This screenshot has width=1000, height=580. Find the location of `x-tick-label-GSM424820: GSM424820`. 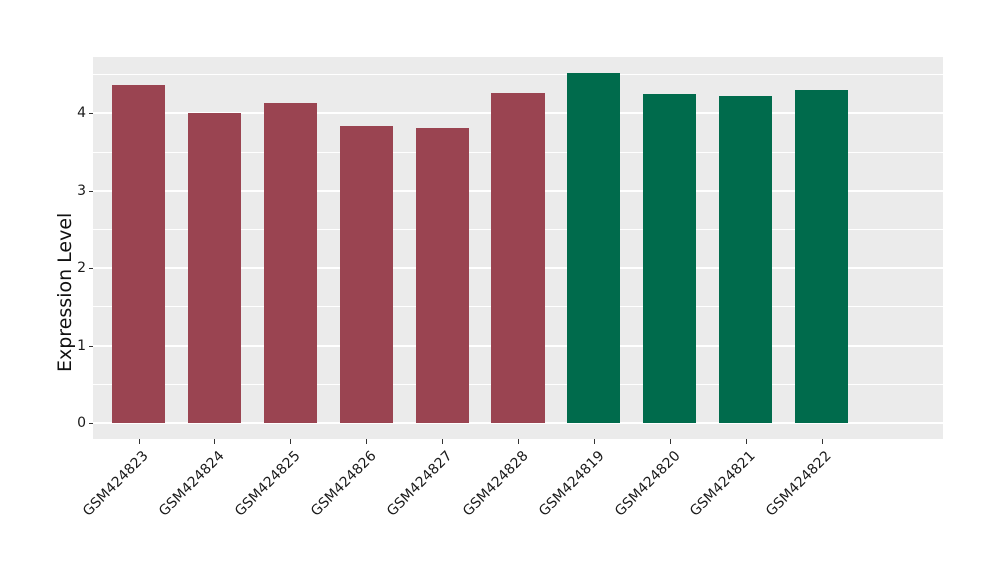

x-tick-label-GSM424820: GSM424820 is located at coordinates (647, 484).